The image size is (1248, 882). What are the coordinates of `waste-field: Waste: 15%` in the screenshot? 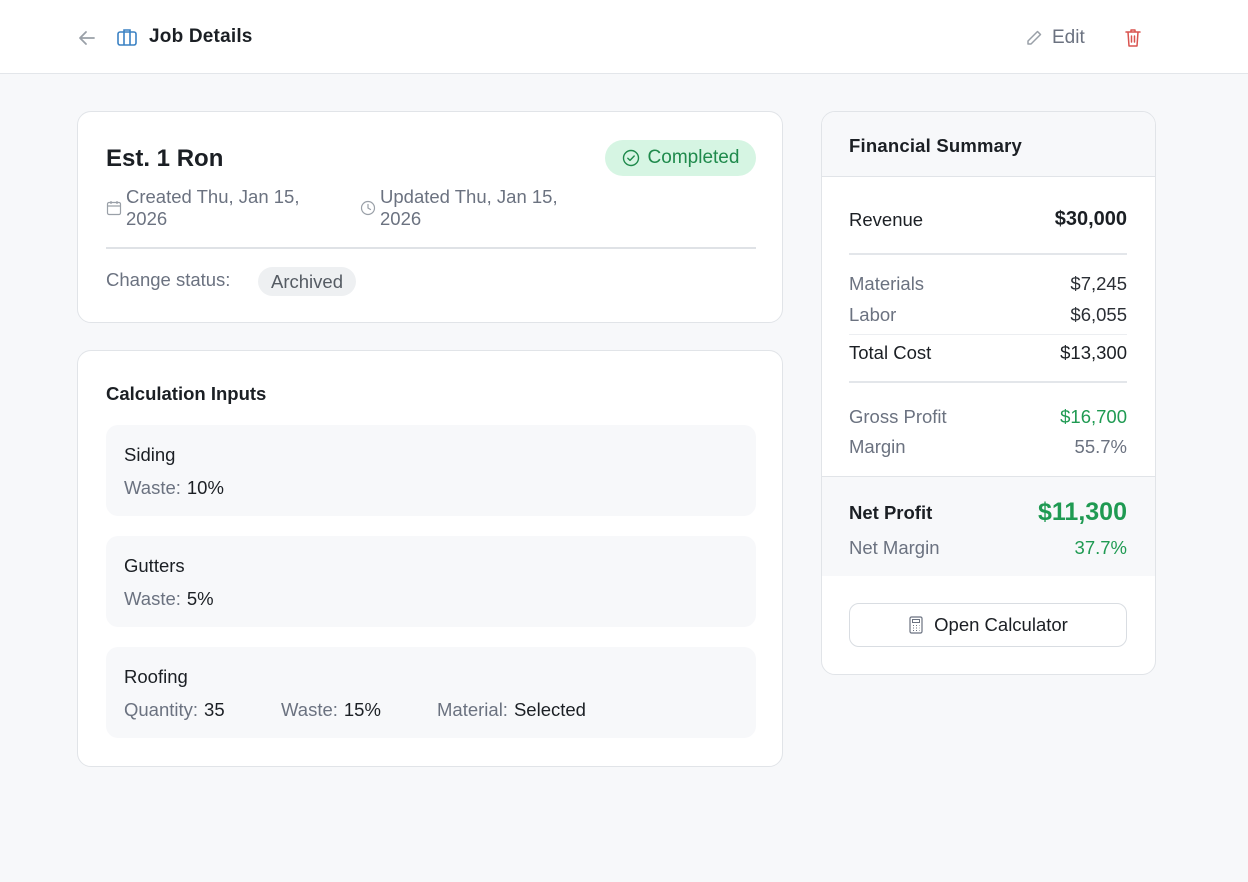 It's located at (331, 710).